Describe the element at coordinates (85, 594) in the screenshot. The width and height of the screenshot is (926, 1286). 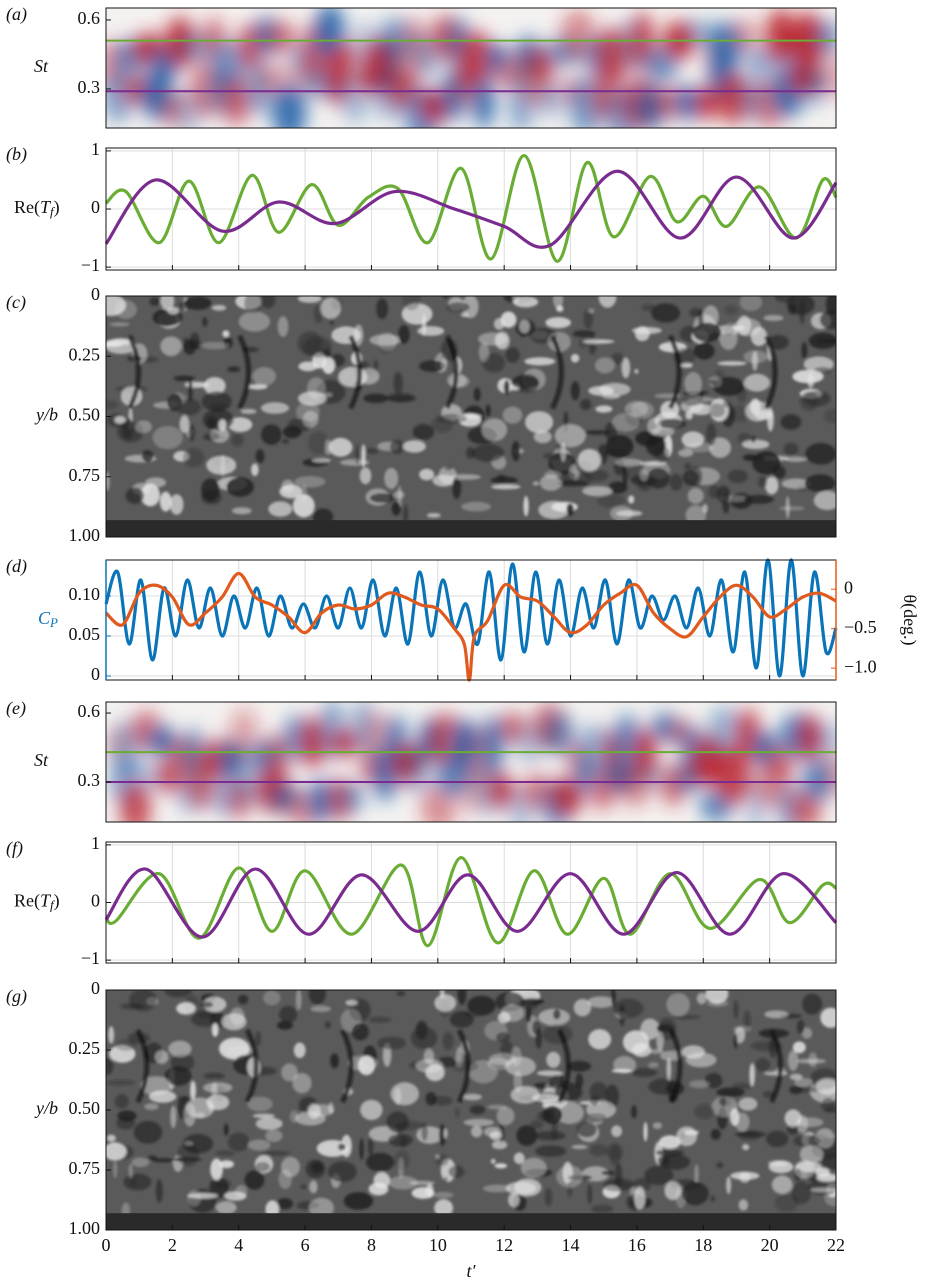
I see `y-tick-label: 0.10` at that location.